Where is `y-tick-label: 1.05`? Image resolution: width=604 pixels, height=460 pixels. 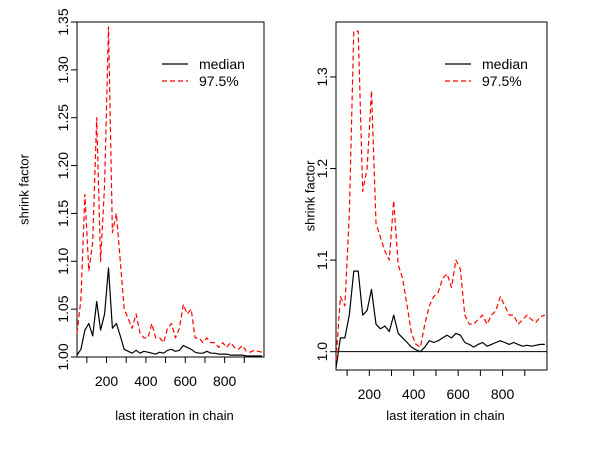 y-tick-label: 1.05 is located at coordinates (63, 308).